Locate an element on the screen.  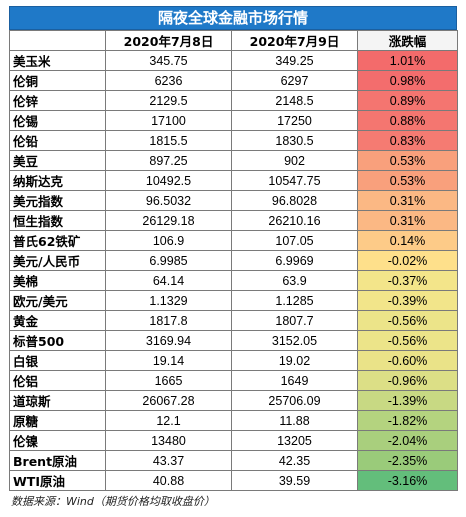
row-name: 伦铝 is located at coordinates (57, 380).